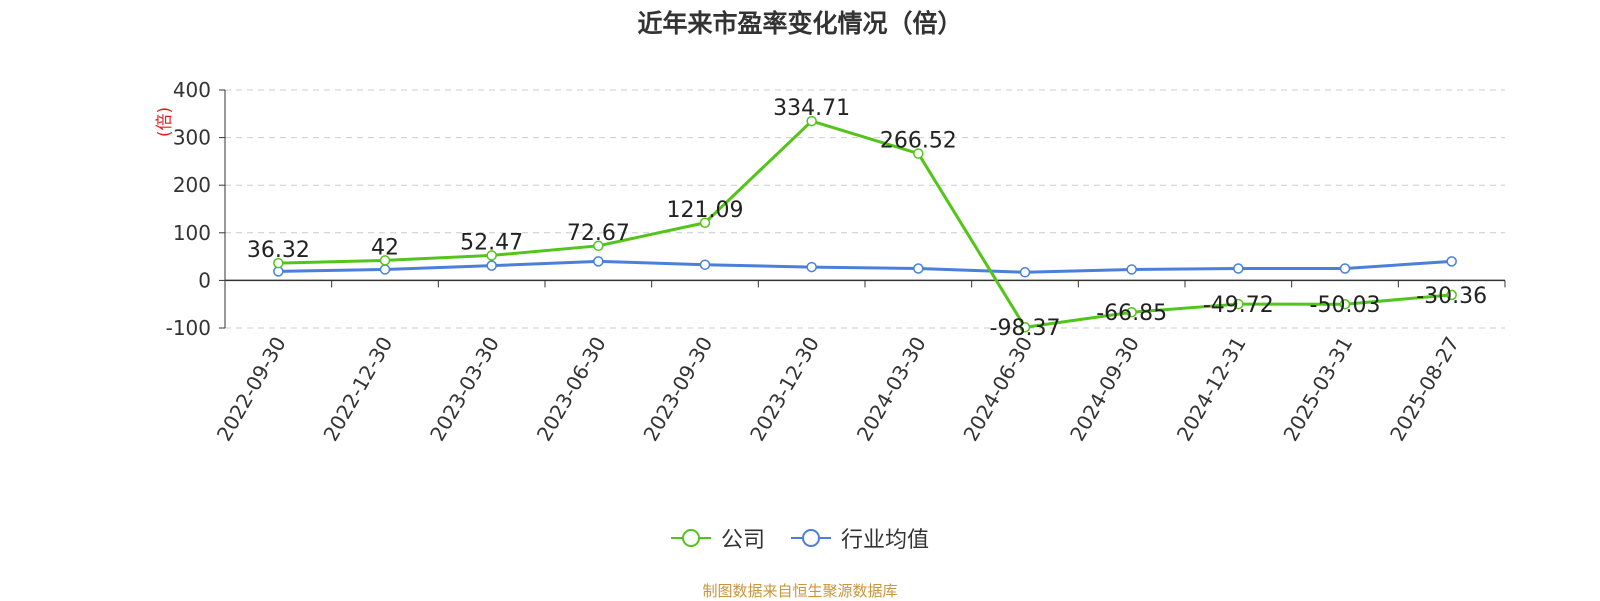  Describe the element at coordinates (192, 138) in the screenshot. I see `y-tick-label: 300` at that location.